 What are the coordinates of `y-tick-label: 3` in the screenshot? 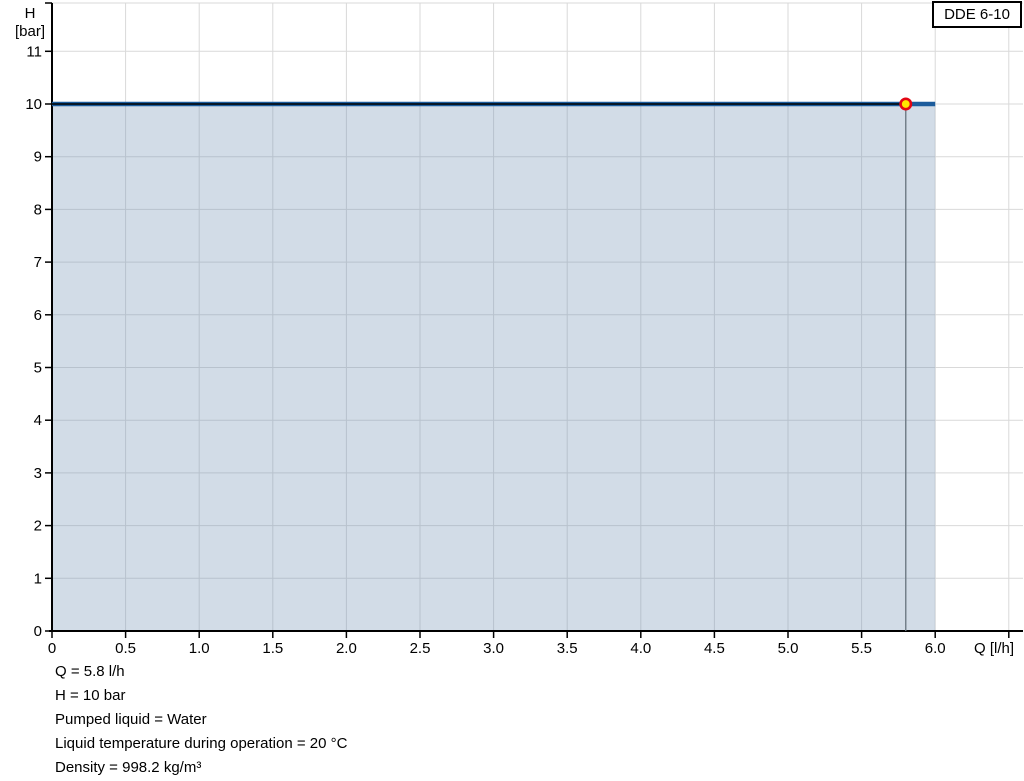 It's located at (38, 473).